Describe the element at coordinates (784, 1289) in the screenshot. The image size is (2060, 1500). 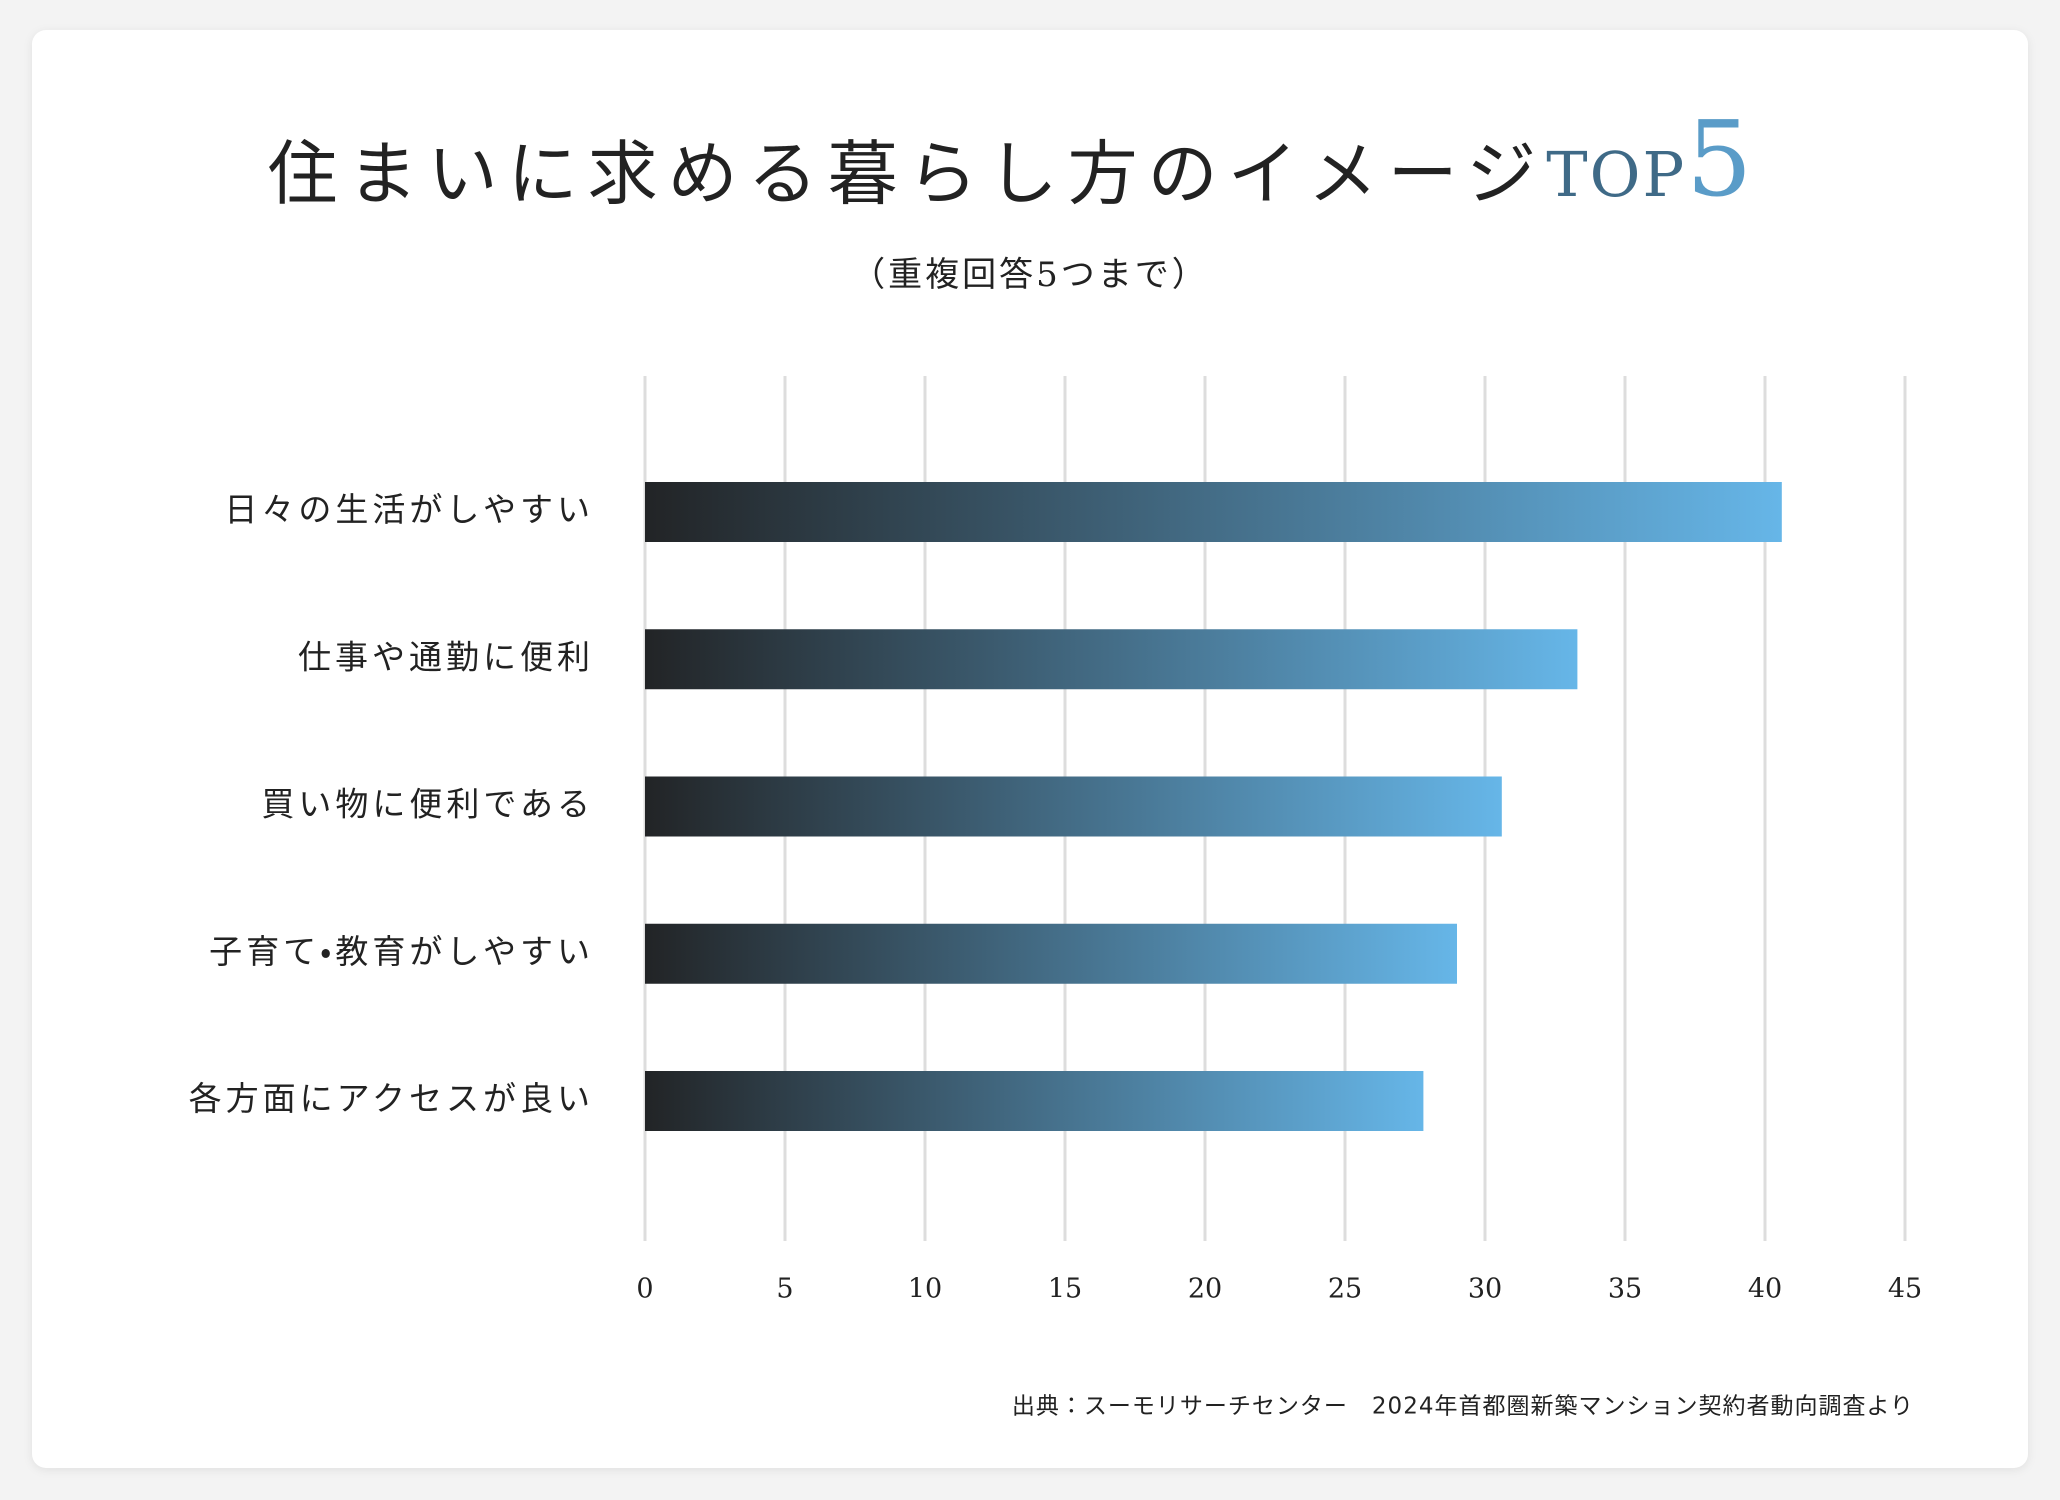
I see `x-tick-label: 5` at that location.